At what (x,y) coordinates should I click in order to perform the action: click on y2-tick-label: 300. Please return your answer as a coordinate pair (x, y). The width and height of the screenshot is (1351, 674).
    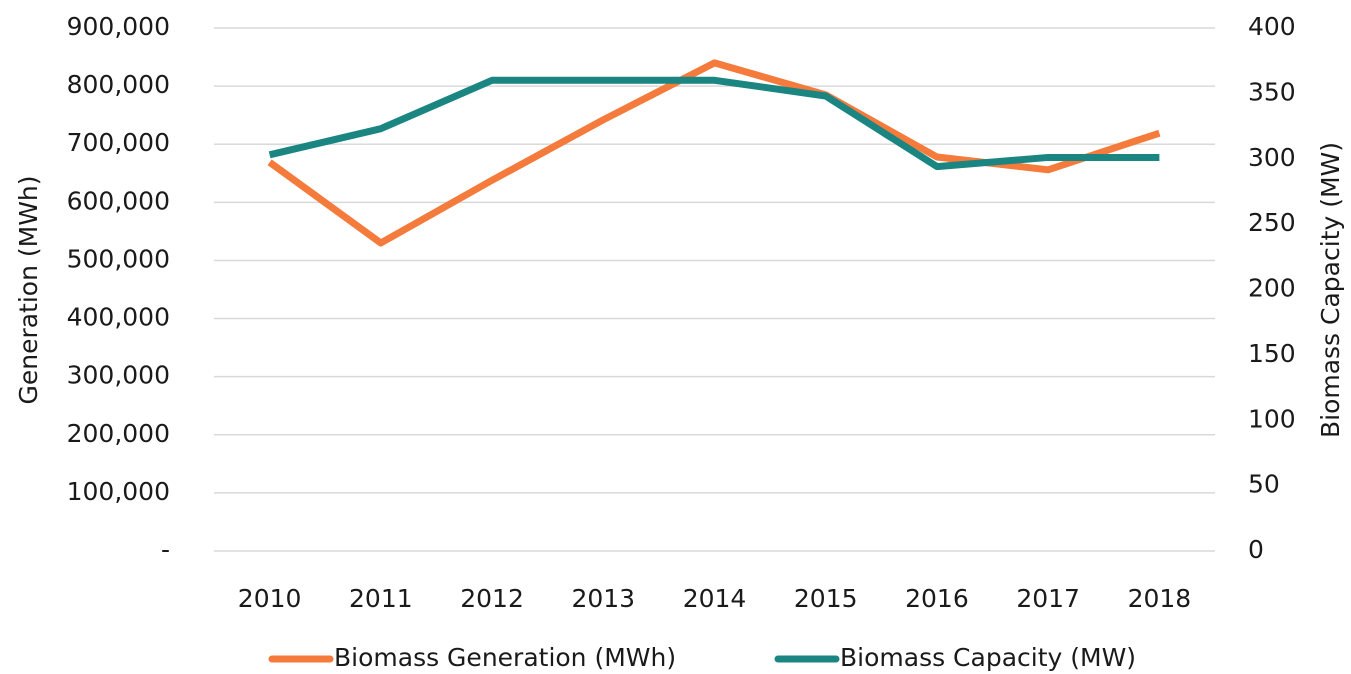
    Looking at the image, I should click on (1272, 157).